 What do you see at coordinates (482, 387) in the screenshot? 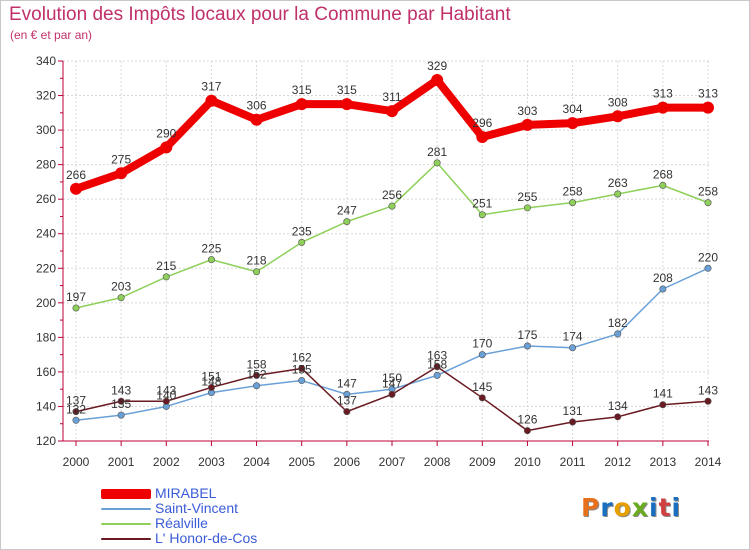
I see `data-label-l-honor-de-cos: 145` at bounding box center [482, 387].